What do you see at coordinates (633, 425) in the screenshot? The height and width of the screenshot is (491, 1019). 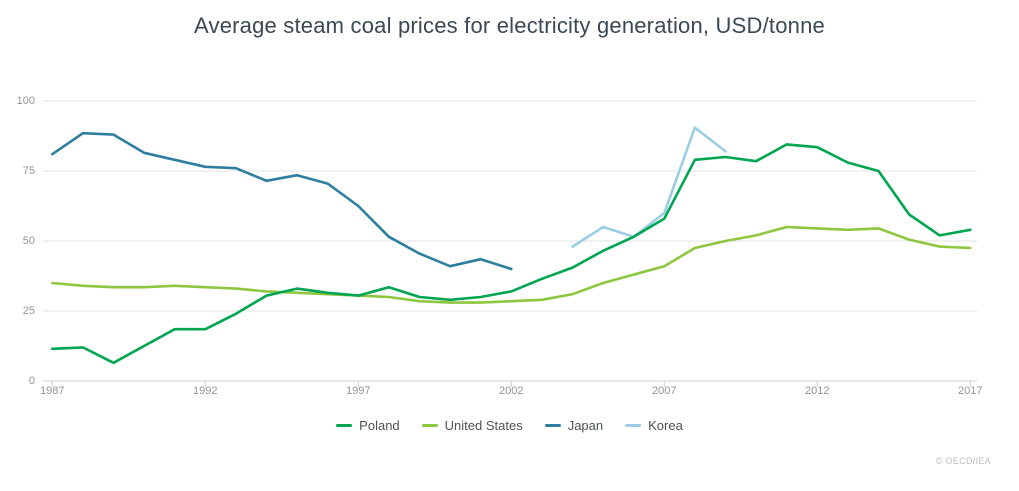 I see `legend-swatch-korea` at bounding box center [633, 425].